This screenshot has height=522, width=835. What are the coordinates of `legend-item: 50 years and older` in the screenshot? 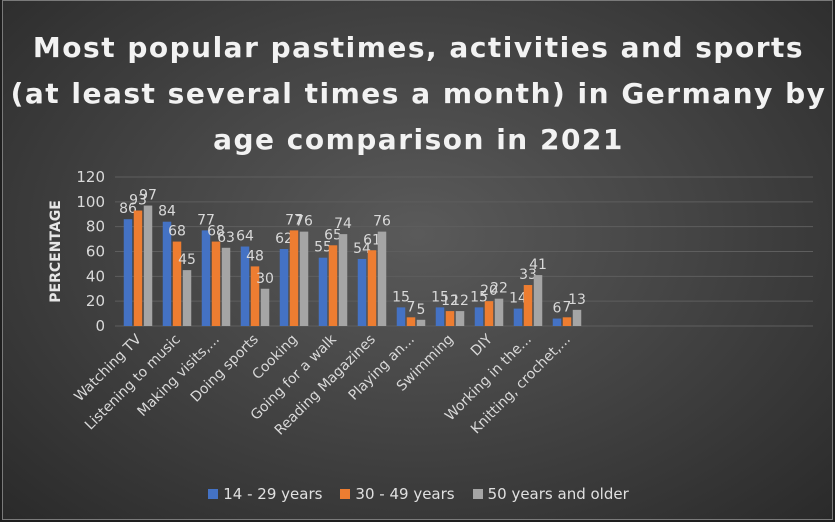 It's located at (550, 494).